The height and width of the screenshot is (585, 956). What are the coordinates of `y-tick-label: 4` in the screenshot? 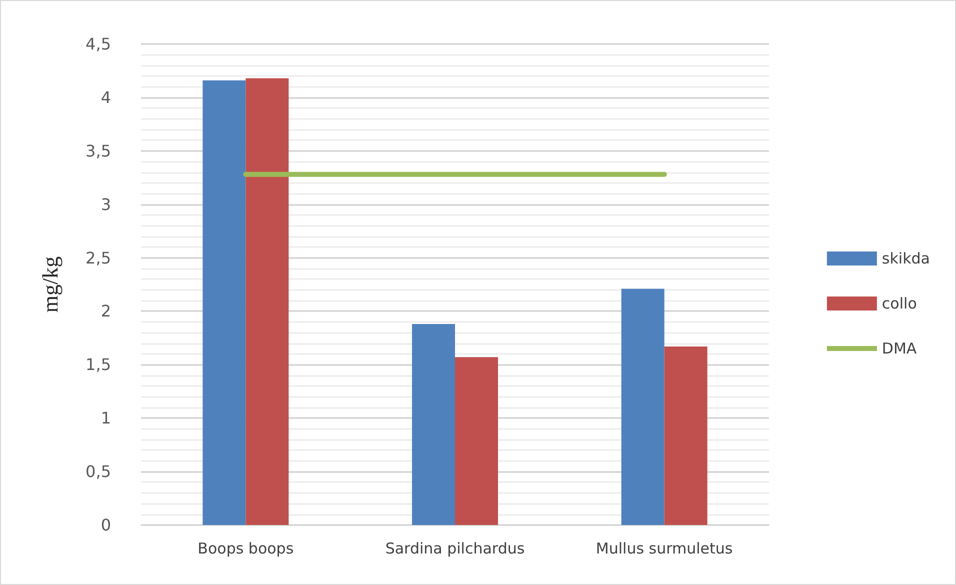 It's located at (105, 97).